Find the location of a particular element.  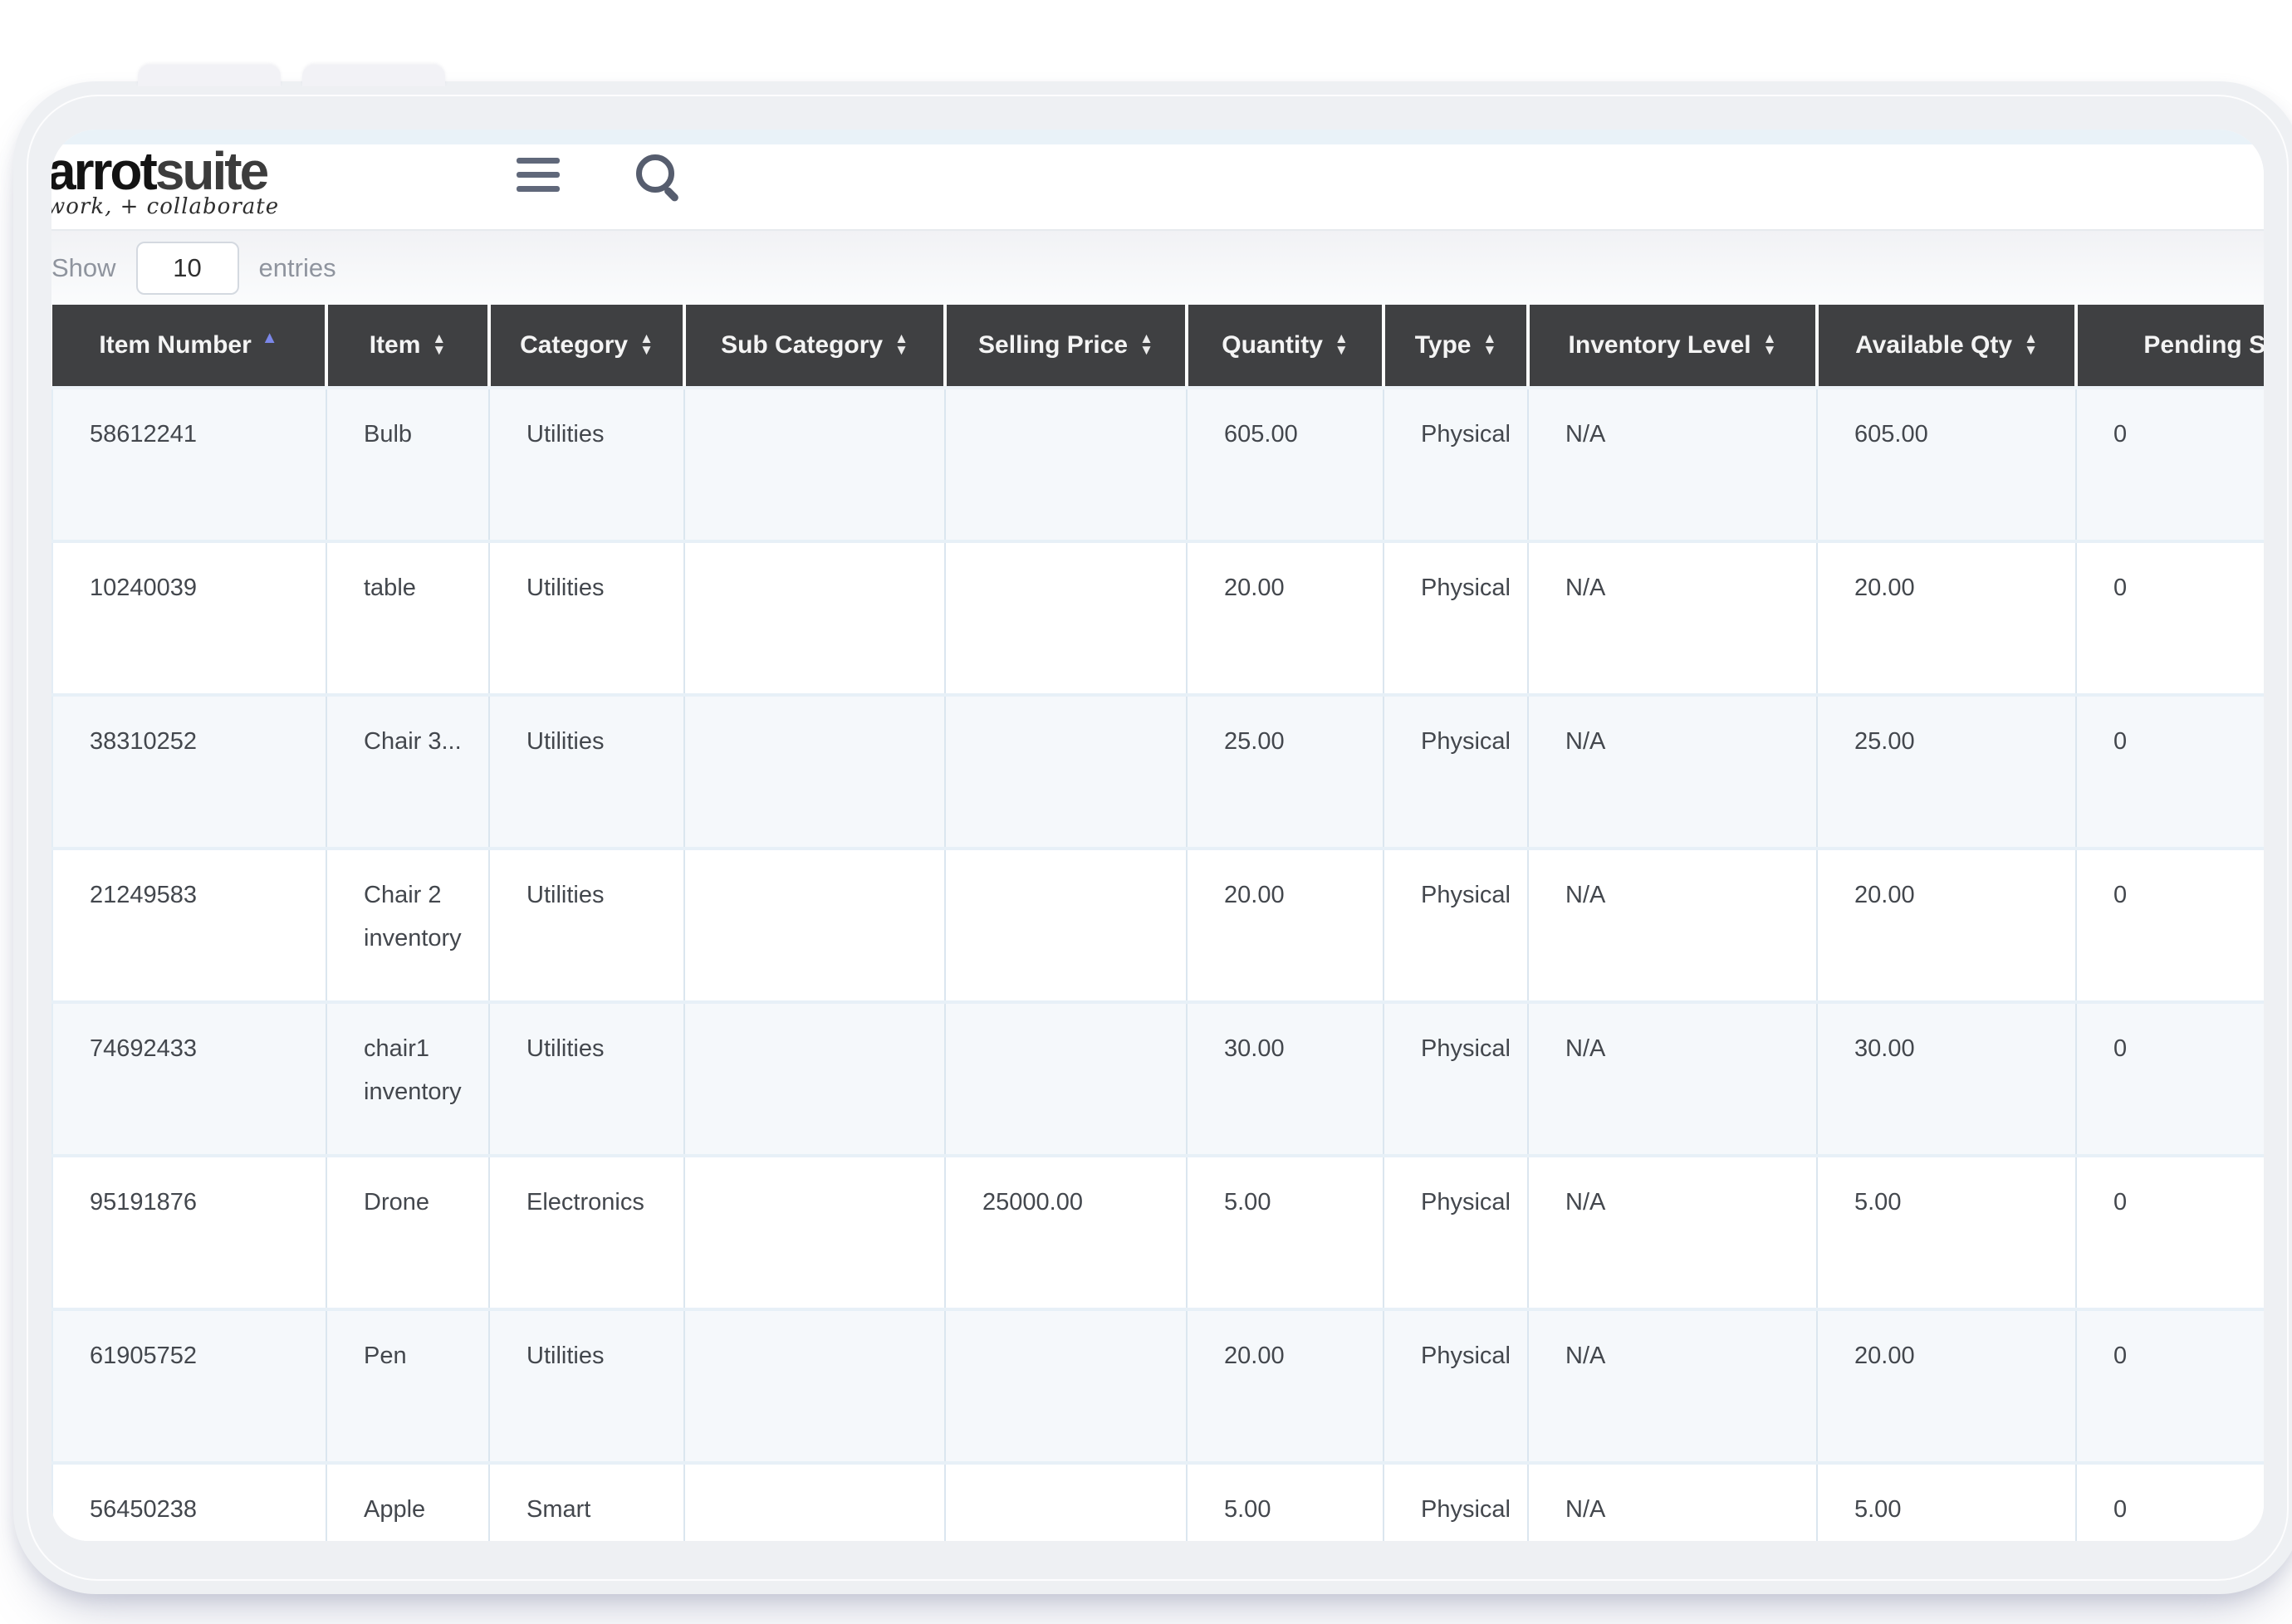

show-label: Show is located at coordinates (83, 267).